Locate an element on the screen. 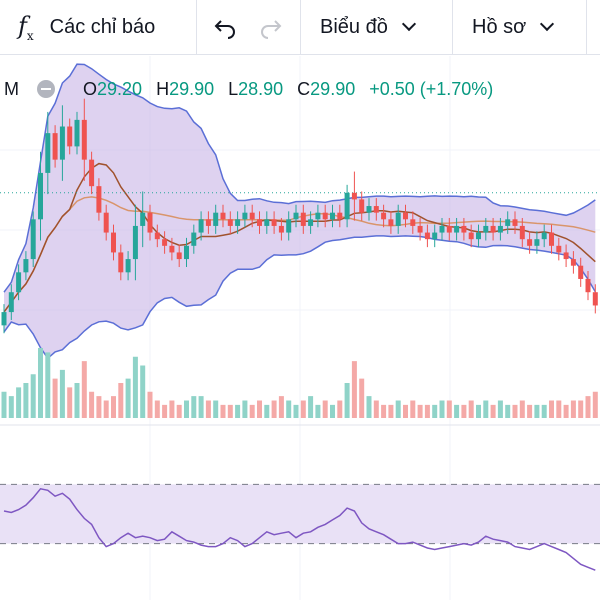  low-value: 28.90 is located at coordinates (261, 88).